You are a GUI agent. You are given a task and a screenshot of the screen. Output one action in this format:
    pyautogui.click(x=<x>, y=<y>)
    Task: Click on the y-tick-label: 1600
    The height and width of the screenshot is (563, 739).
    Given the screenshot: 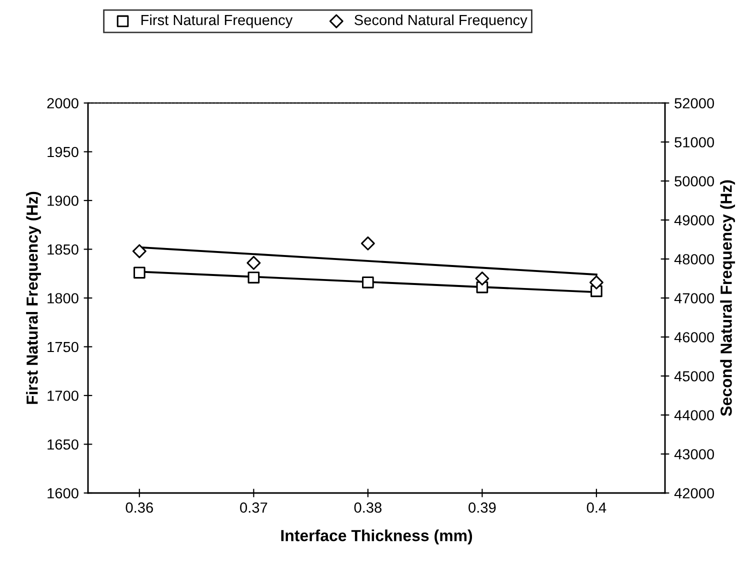 What is the action you would take?
    pyautogui.click(x=63, y=493)
    